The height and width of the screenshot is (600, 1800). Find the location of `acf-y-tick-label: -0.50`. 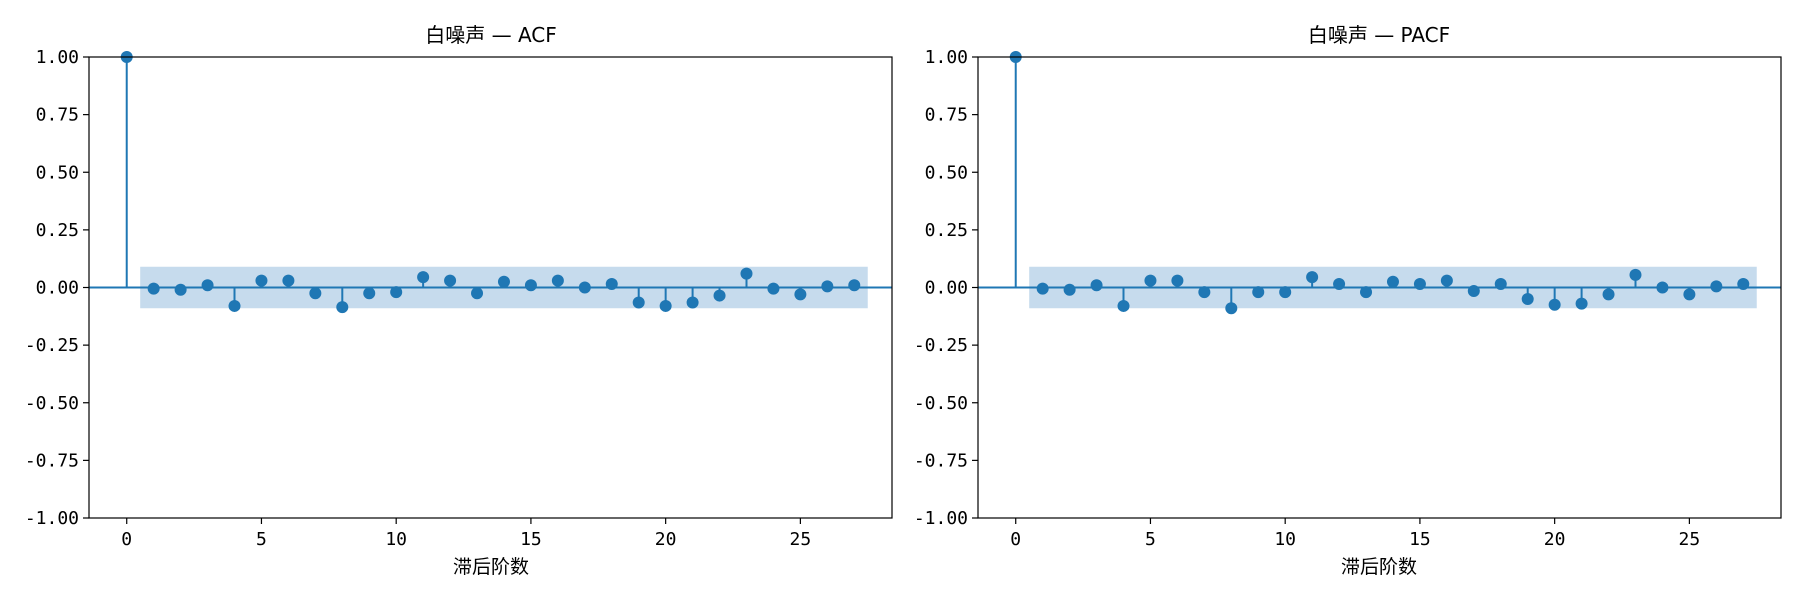

acf-y-tick-label: -0.50 is located at coordinates (52, 403).